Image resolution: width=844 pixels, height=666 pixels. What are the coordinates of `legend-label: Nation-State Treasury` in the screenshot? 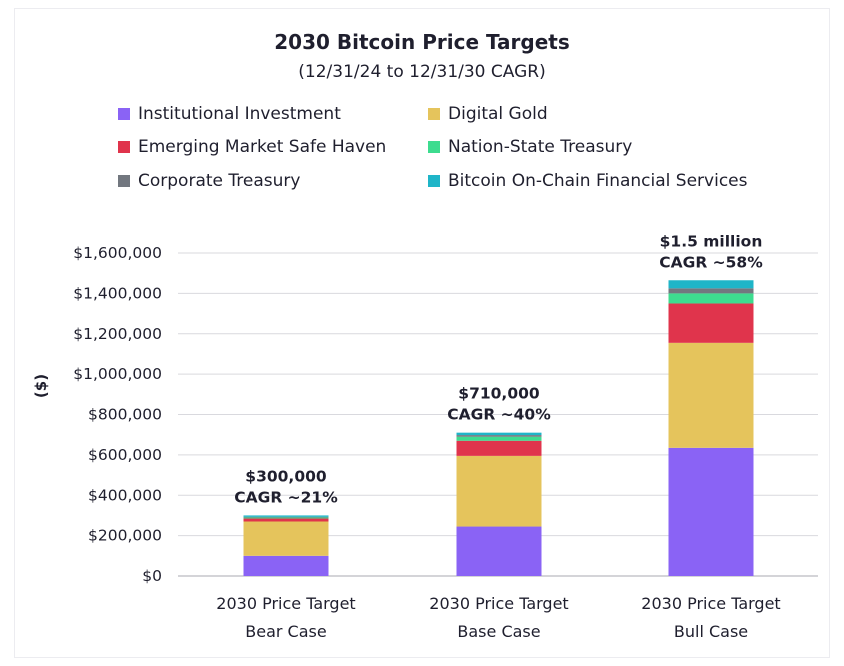 It's located at (540, 147).